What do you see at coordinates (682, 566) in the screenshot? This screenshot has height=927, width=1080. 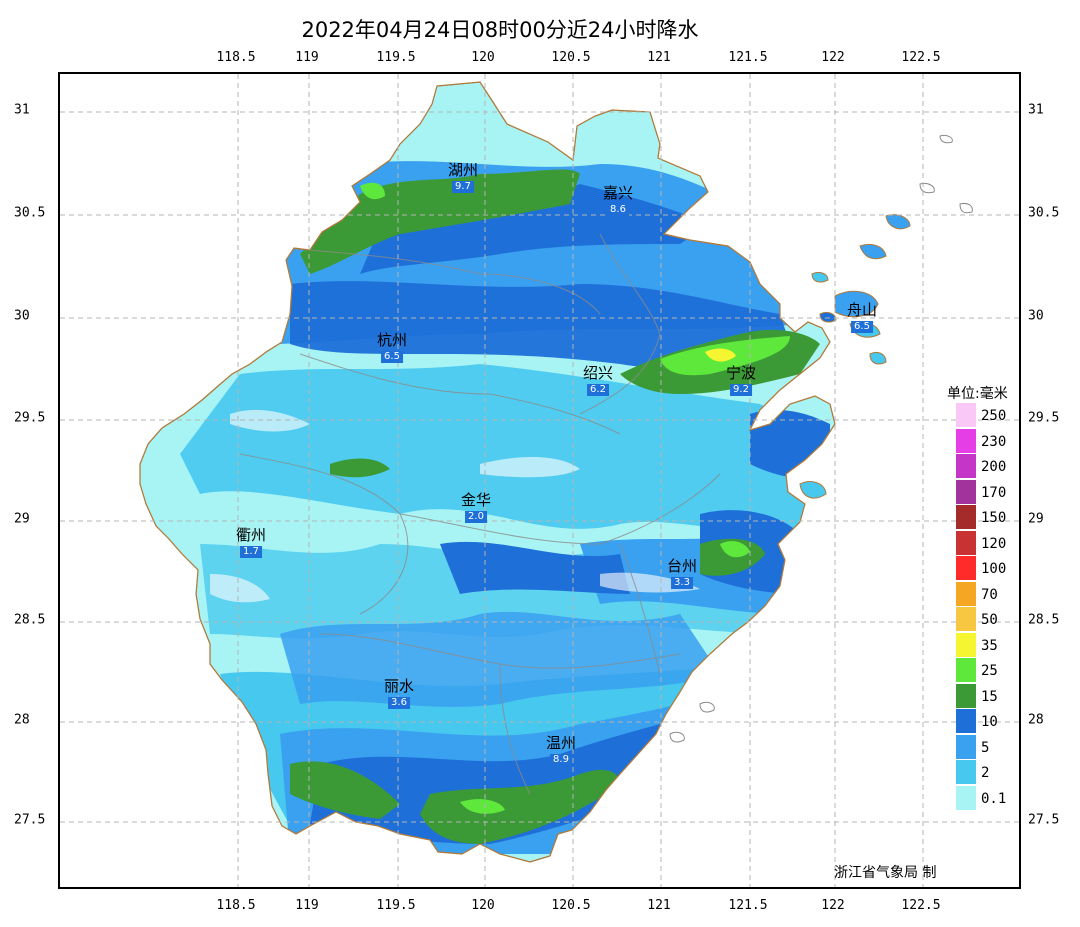 I see `city-name-label: 台州` at bounding box center [682, 566].